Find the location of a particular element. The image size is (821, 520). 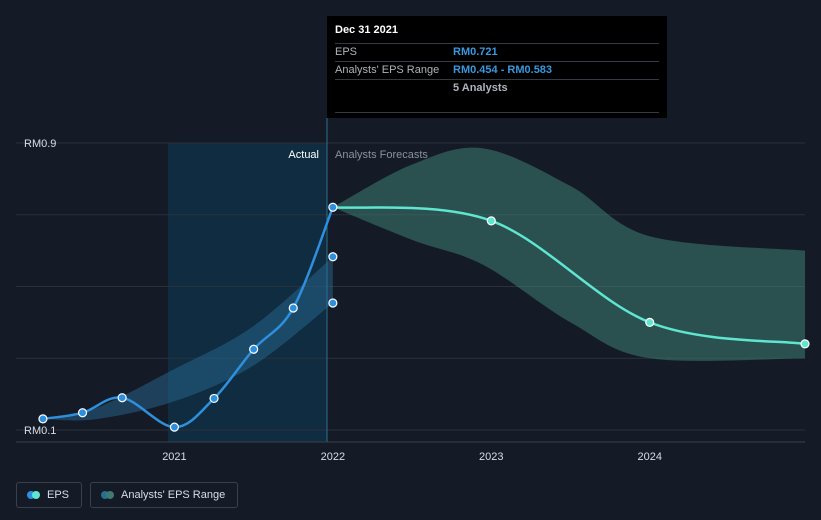

forecast-section-label: Analysts Forecasts is located at coordinates (381, 155).